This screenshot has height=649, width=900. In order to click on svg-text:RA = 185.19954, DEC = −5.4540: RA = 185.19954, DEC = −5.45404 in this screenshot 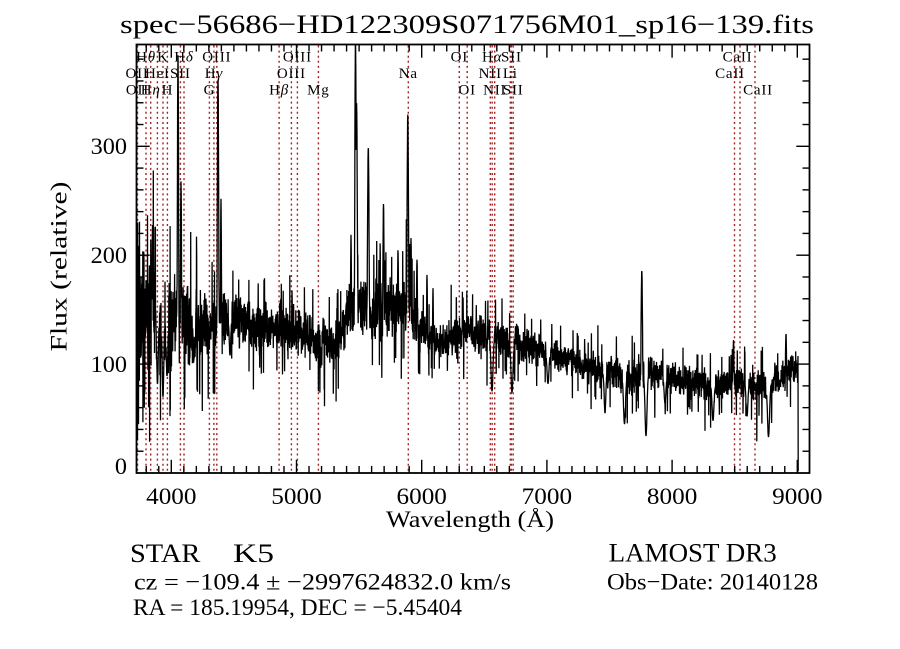, I will do `click(297, 608)`.